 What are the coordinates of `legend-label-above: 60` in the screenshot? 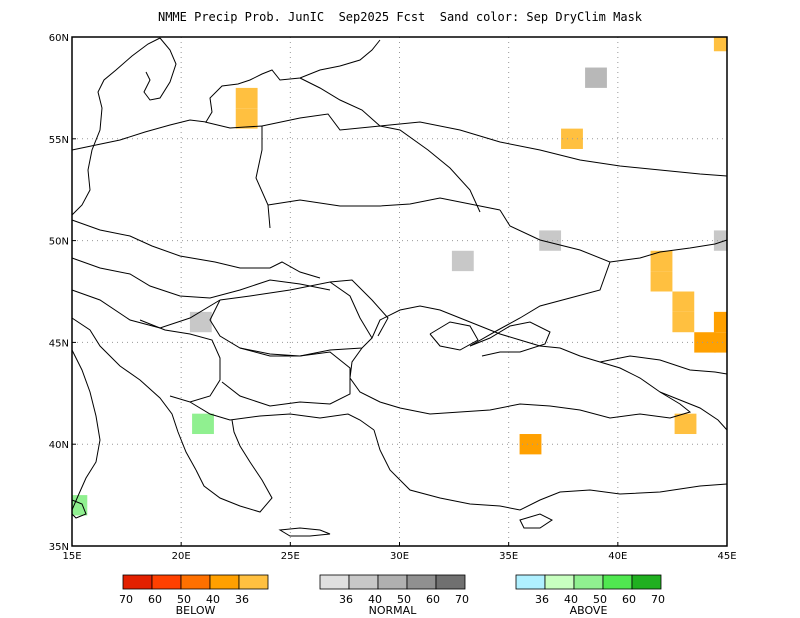 It's located at (629, 599).